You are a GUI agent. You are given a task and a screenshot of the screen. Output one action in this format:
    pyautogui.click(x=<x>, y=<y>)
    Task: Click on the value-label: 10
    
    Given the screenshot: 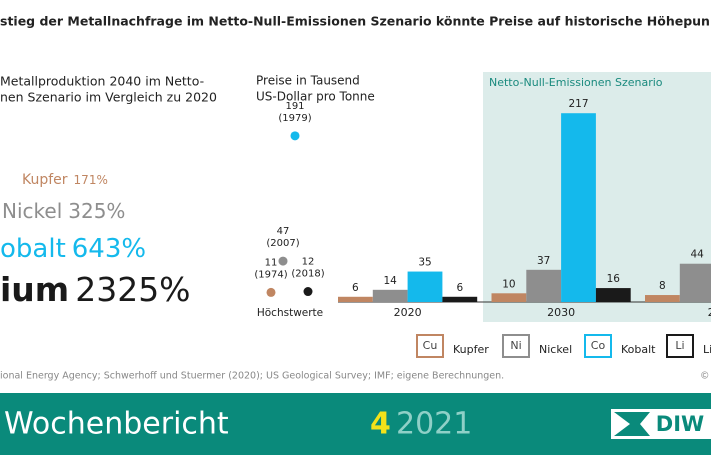 What is the action you would take?
    pyautogui.click(x=508, y=284)
    